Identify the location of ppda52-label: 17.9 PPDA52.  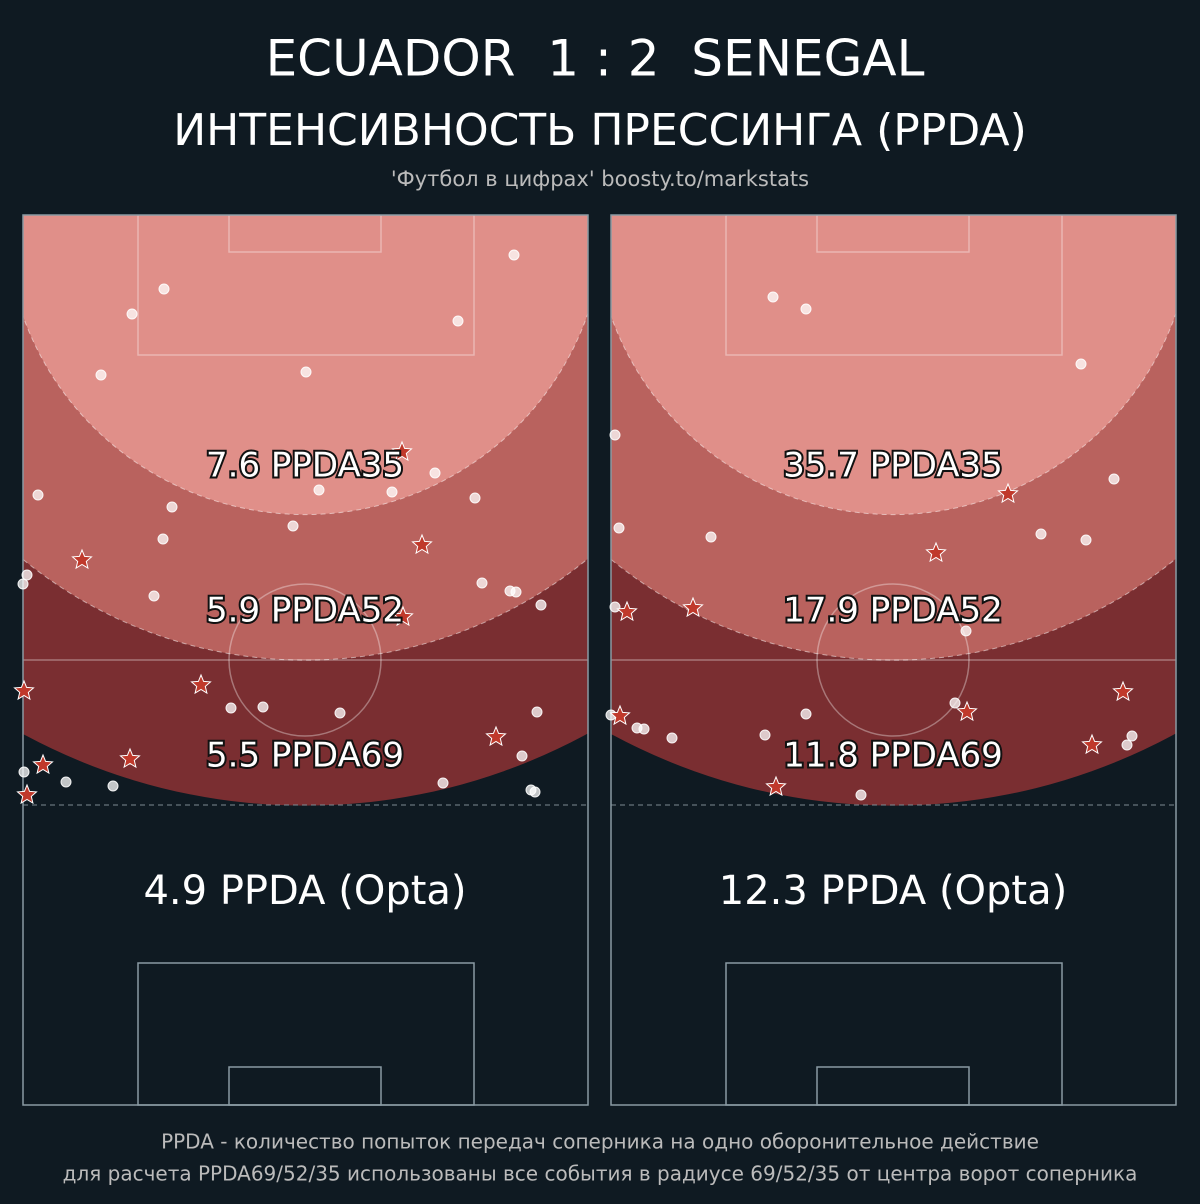
(893, 611).